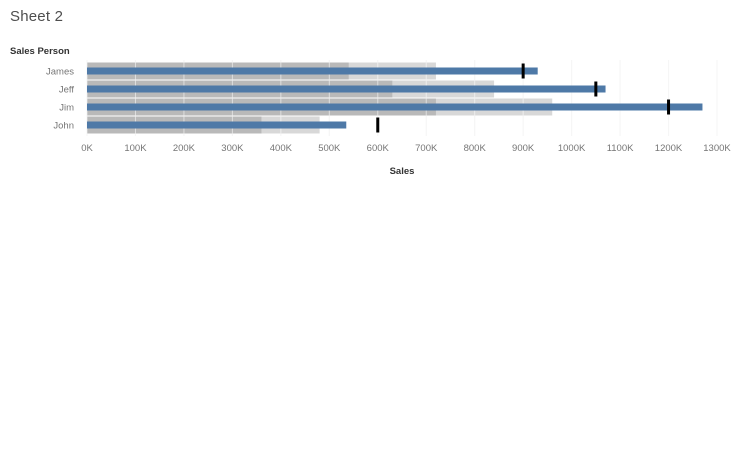 The width and height of the screenshot is (736, 454). I want to click on row-label: John, so click(63, 126).